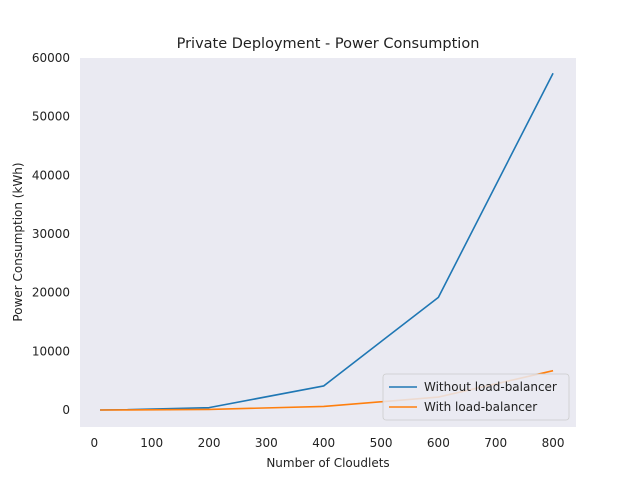 The width and height of the screenshot is (640, 480). What do you see at coordinates (209, 443) in the screenshot?
I see `x-tick-label: 200` at bounding box center [209, 443].